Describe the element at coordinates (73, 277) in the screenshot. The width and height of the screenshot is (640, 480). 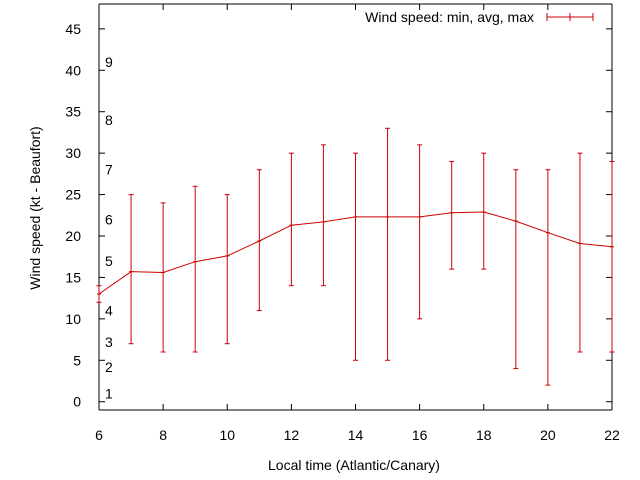
I see `y-tick-label: 15` at that location.